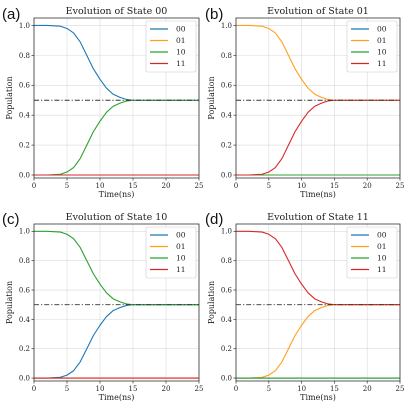 This screenshot has height=415, width=415. Describe the element at coordinates (214, 14) in the screenshot. I see `panel-label: (b)` at that location.